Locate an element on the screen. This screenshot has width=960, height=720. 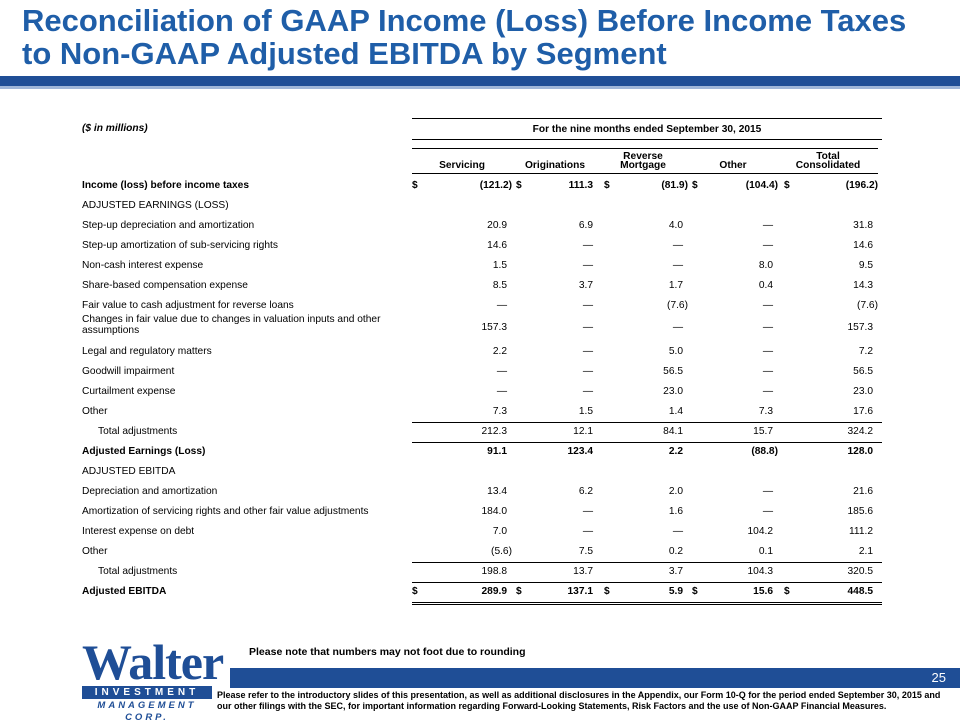
table-cell: 14.3 is located at coordinates (863, 285).